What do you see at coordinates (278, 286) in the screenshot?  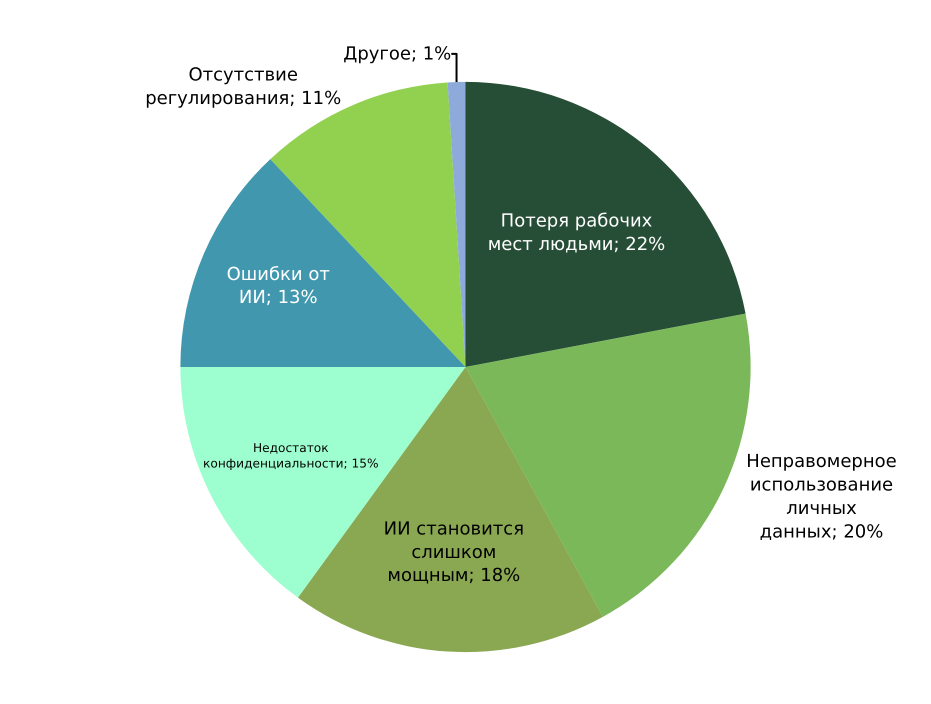 I see `slice-label: Ошибки от ИИ; 13%` at bounding box center [278, 286].